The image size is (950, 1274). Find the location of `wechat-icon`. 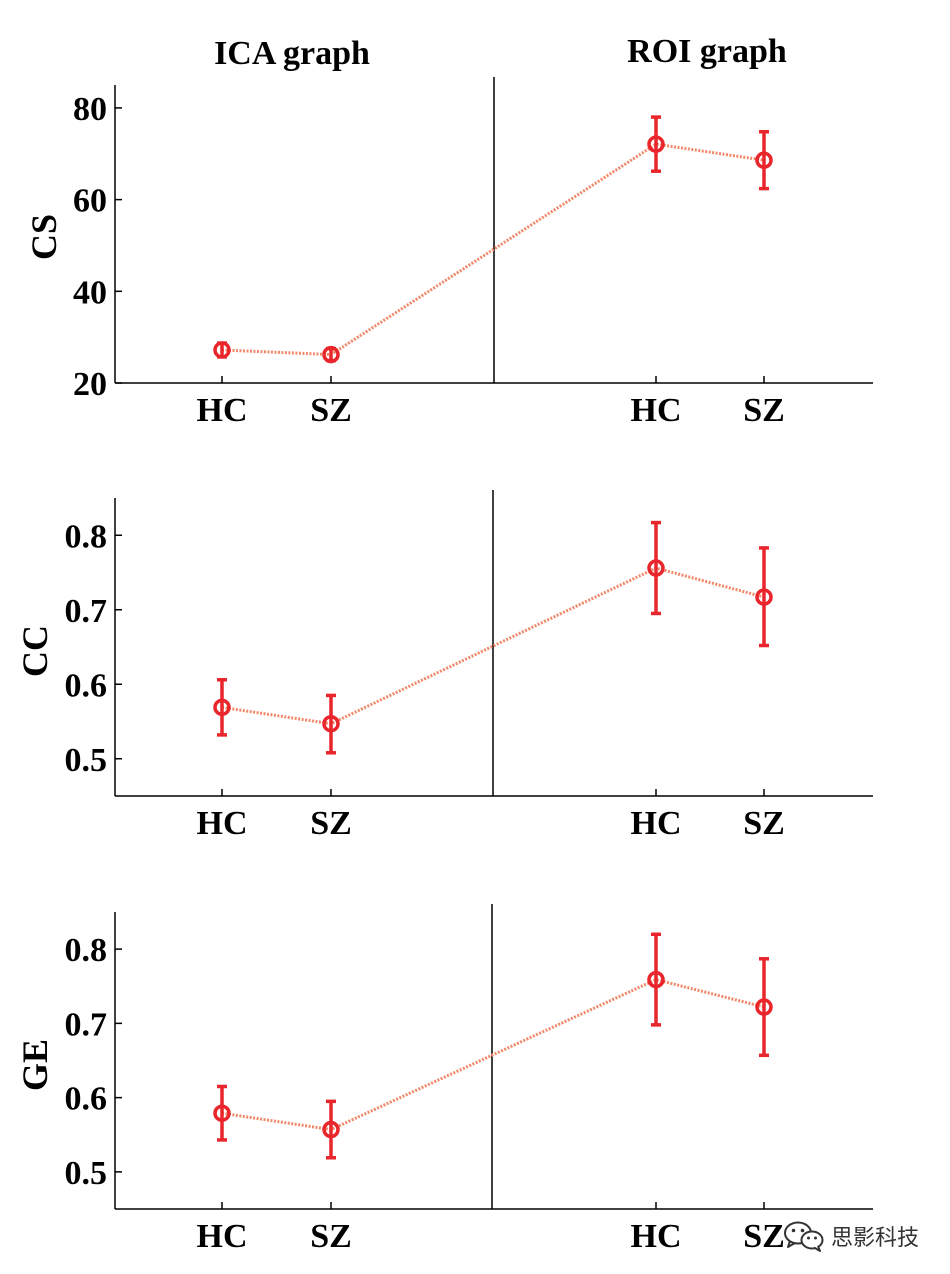

wechat-icon is located at coordinates (804, 1236).